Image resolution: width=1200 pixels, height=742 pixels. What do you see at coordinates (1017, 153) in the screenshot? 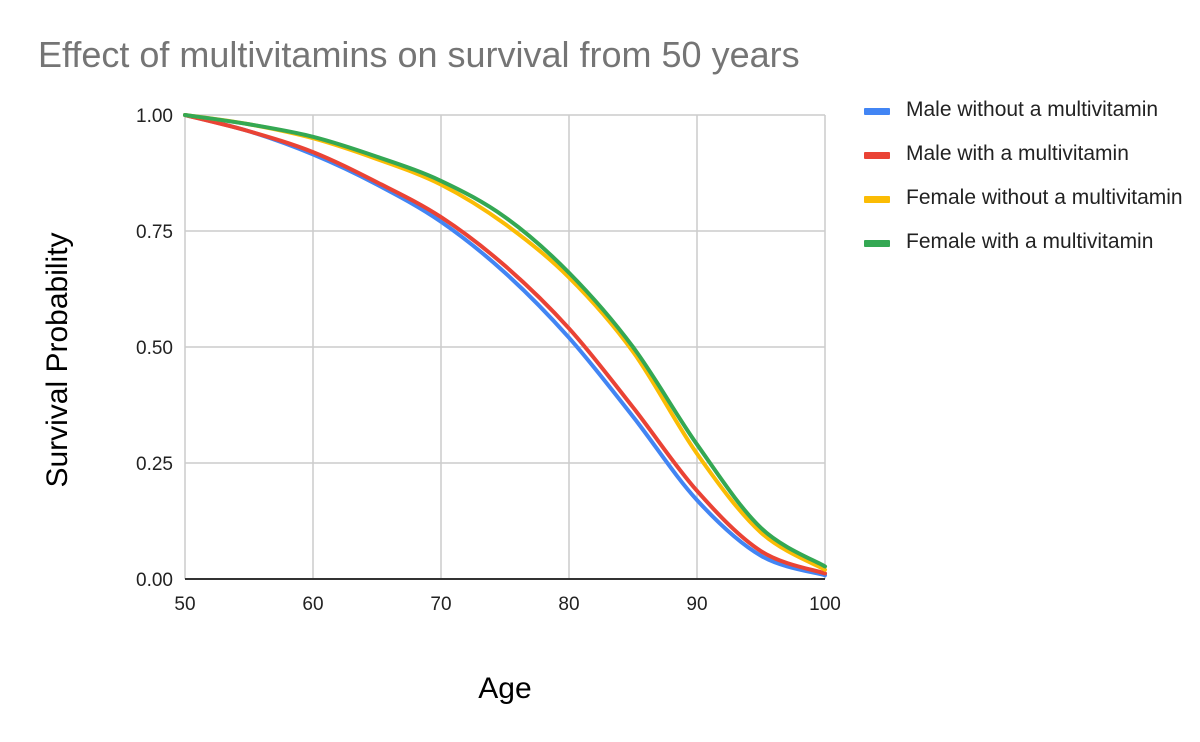
I see `legend-label: Male with a multivitamin` at bounding box center [1017, 153].